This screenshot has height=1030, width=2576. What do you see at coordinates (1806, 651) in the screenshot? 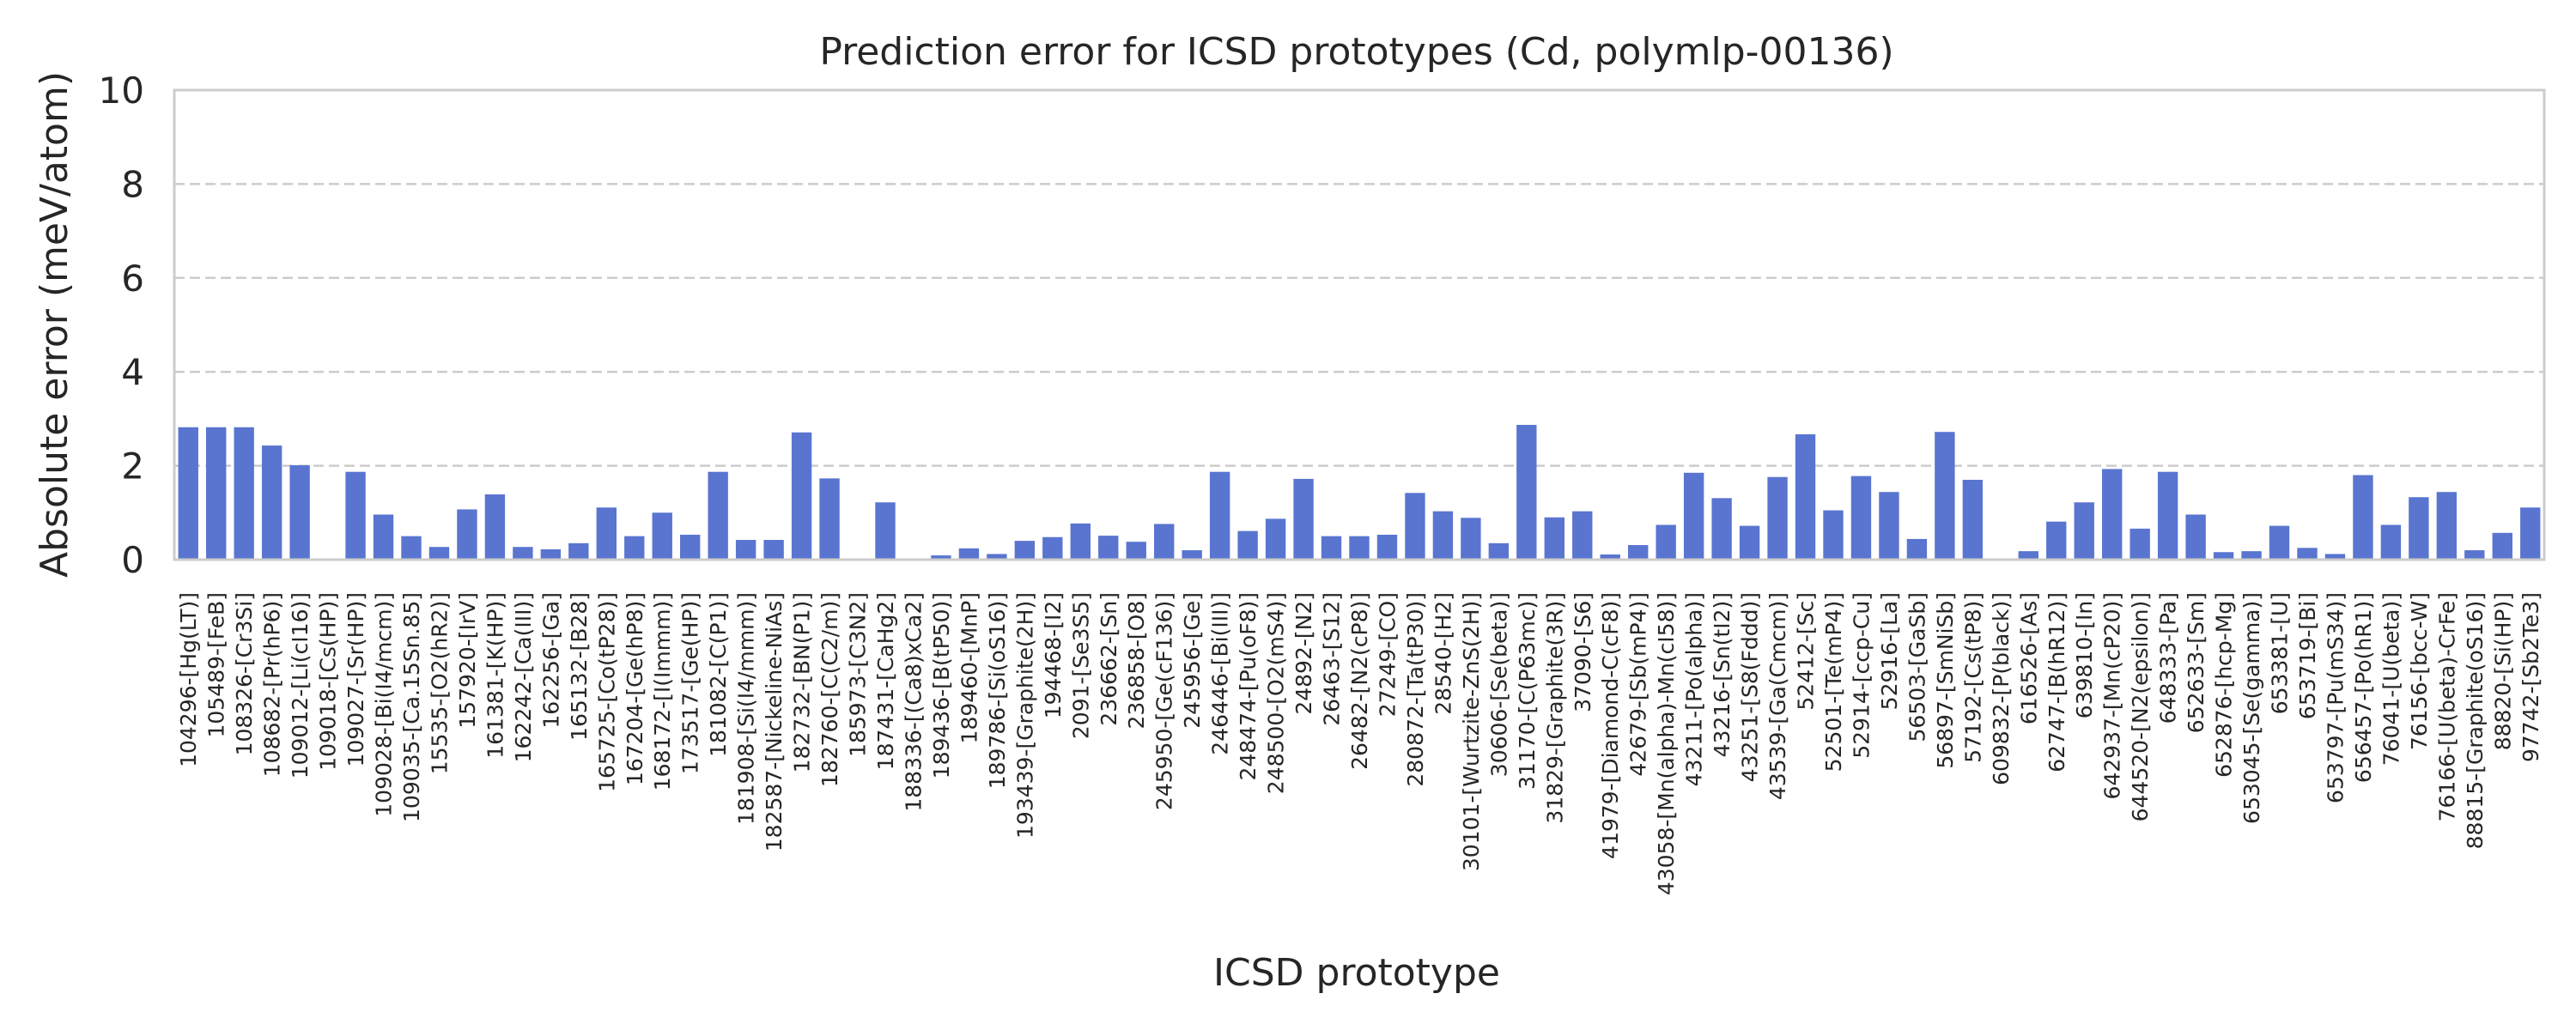
I see `x-tick-label: 52412-[Sc]` at bounding box center [1806, 651].